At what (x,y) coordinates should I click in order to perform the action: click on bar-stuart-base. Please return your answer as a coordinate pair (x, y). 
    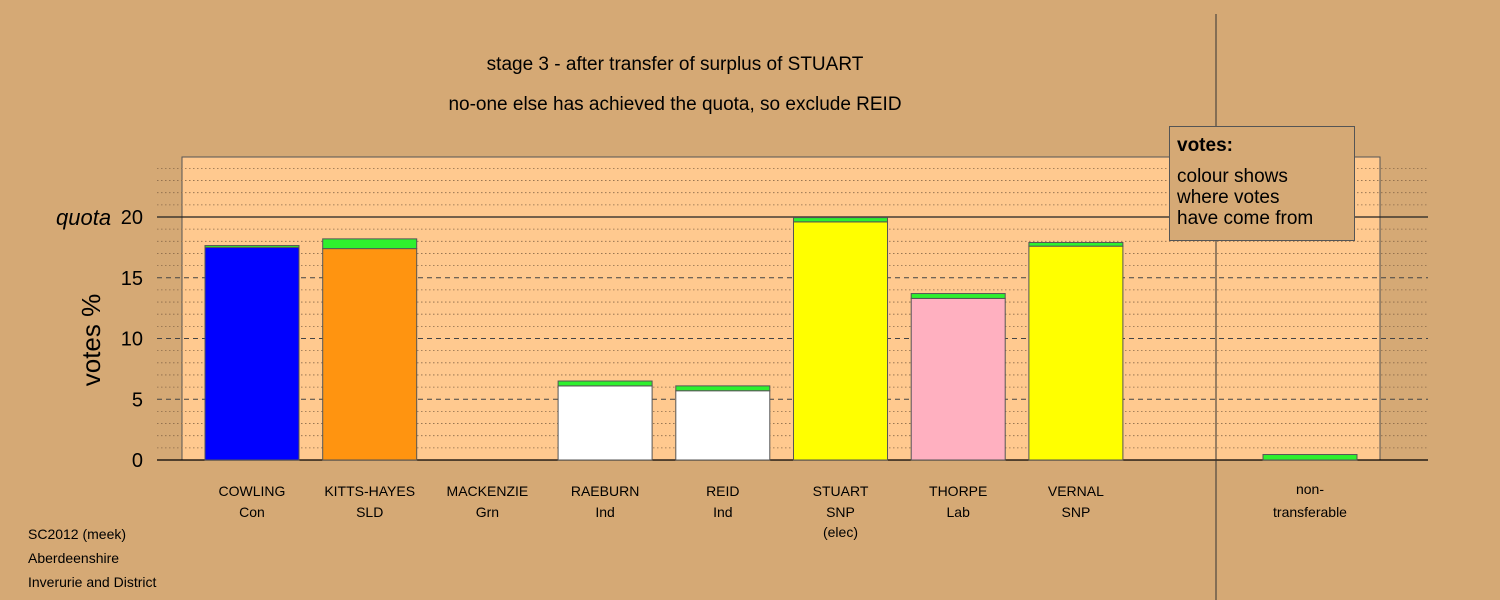
    Looking at the image, I should click on (840, 341).